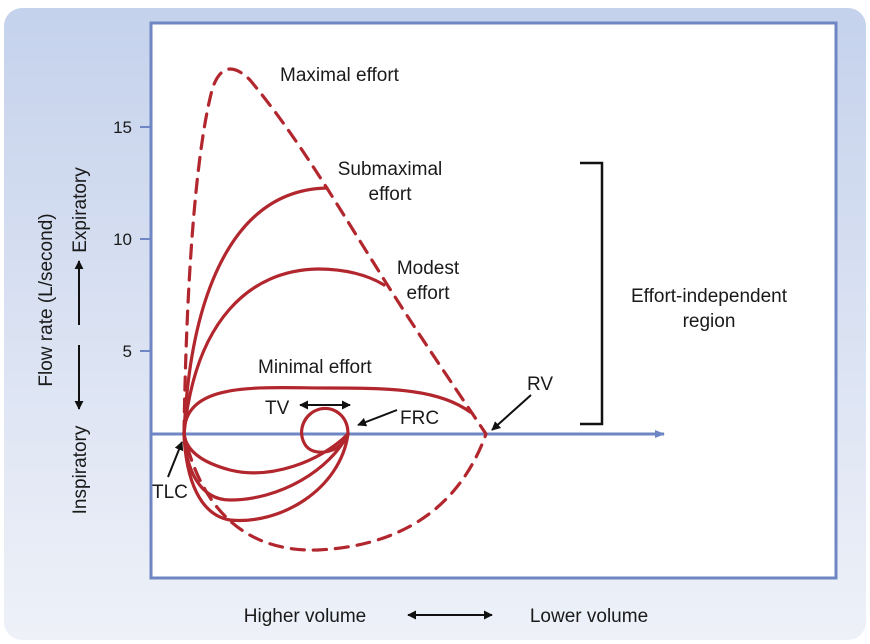 This screenshot has width=870, height=644. I want to click on modest-effort-curve, so click(284, 351).